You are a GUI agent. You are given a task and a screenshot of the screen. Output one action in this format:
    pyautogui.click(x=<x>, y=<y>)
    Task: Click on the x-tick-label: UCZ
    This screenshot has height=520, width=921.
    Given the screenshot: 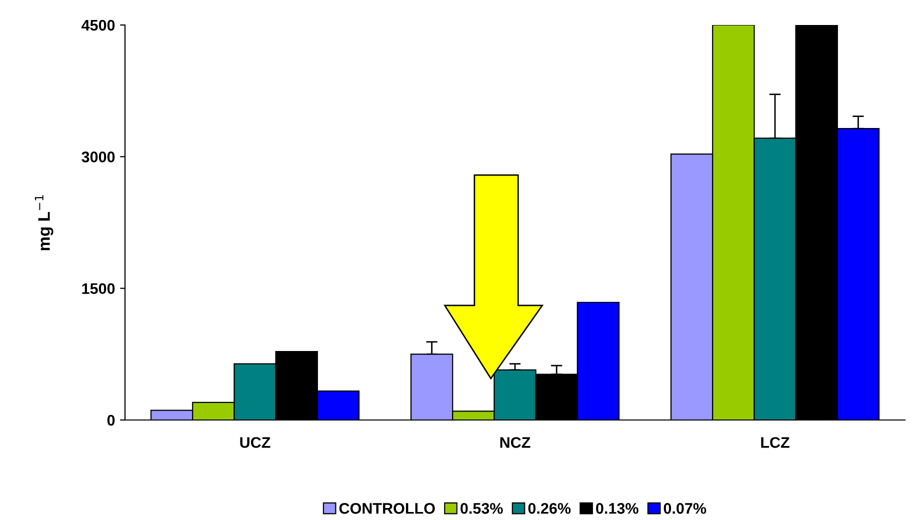 What is the action you would take?
    pyautogui.click(x=255, y=442)
    